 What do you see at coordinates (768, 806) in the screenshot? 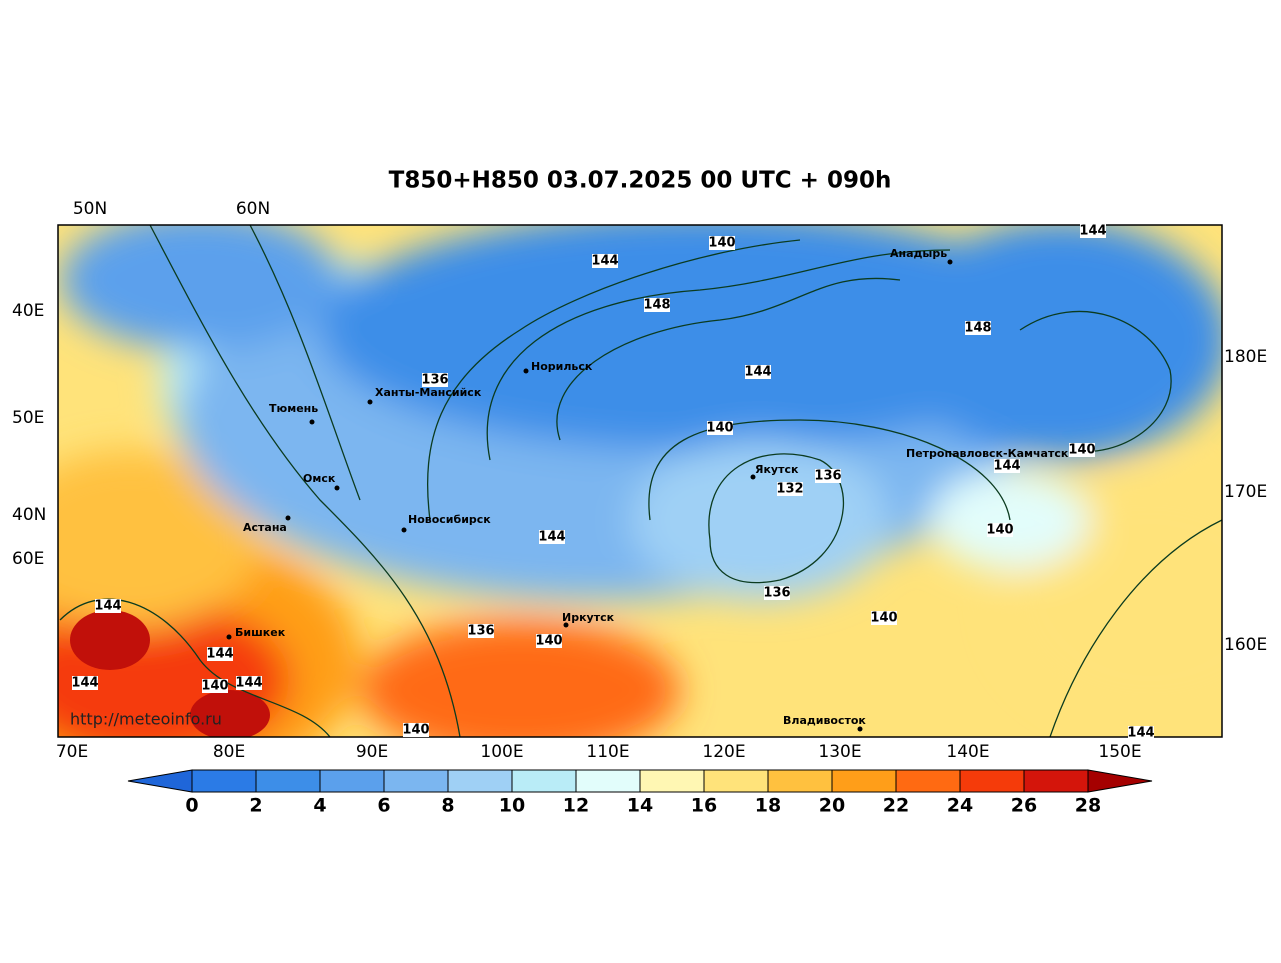
I see `colorbar-tick-label: 18` at bounding box center [768, 806].